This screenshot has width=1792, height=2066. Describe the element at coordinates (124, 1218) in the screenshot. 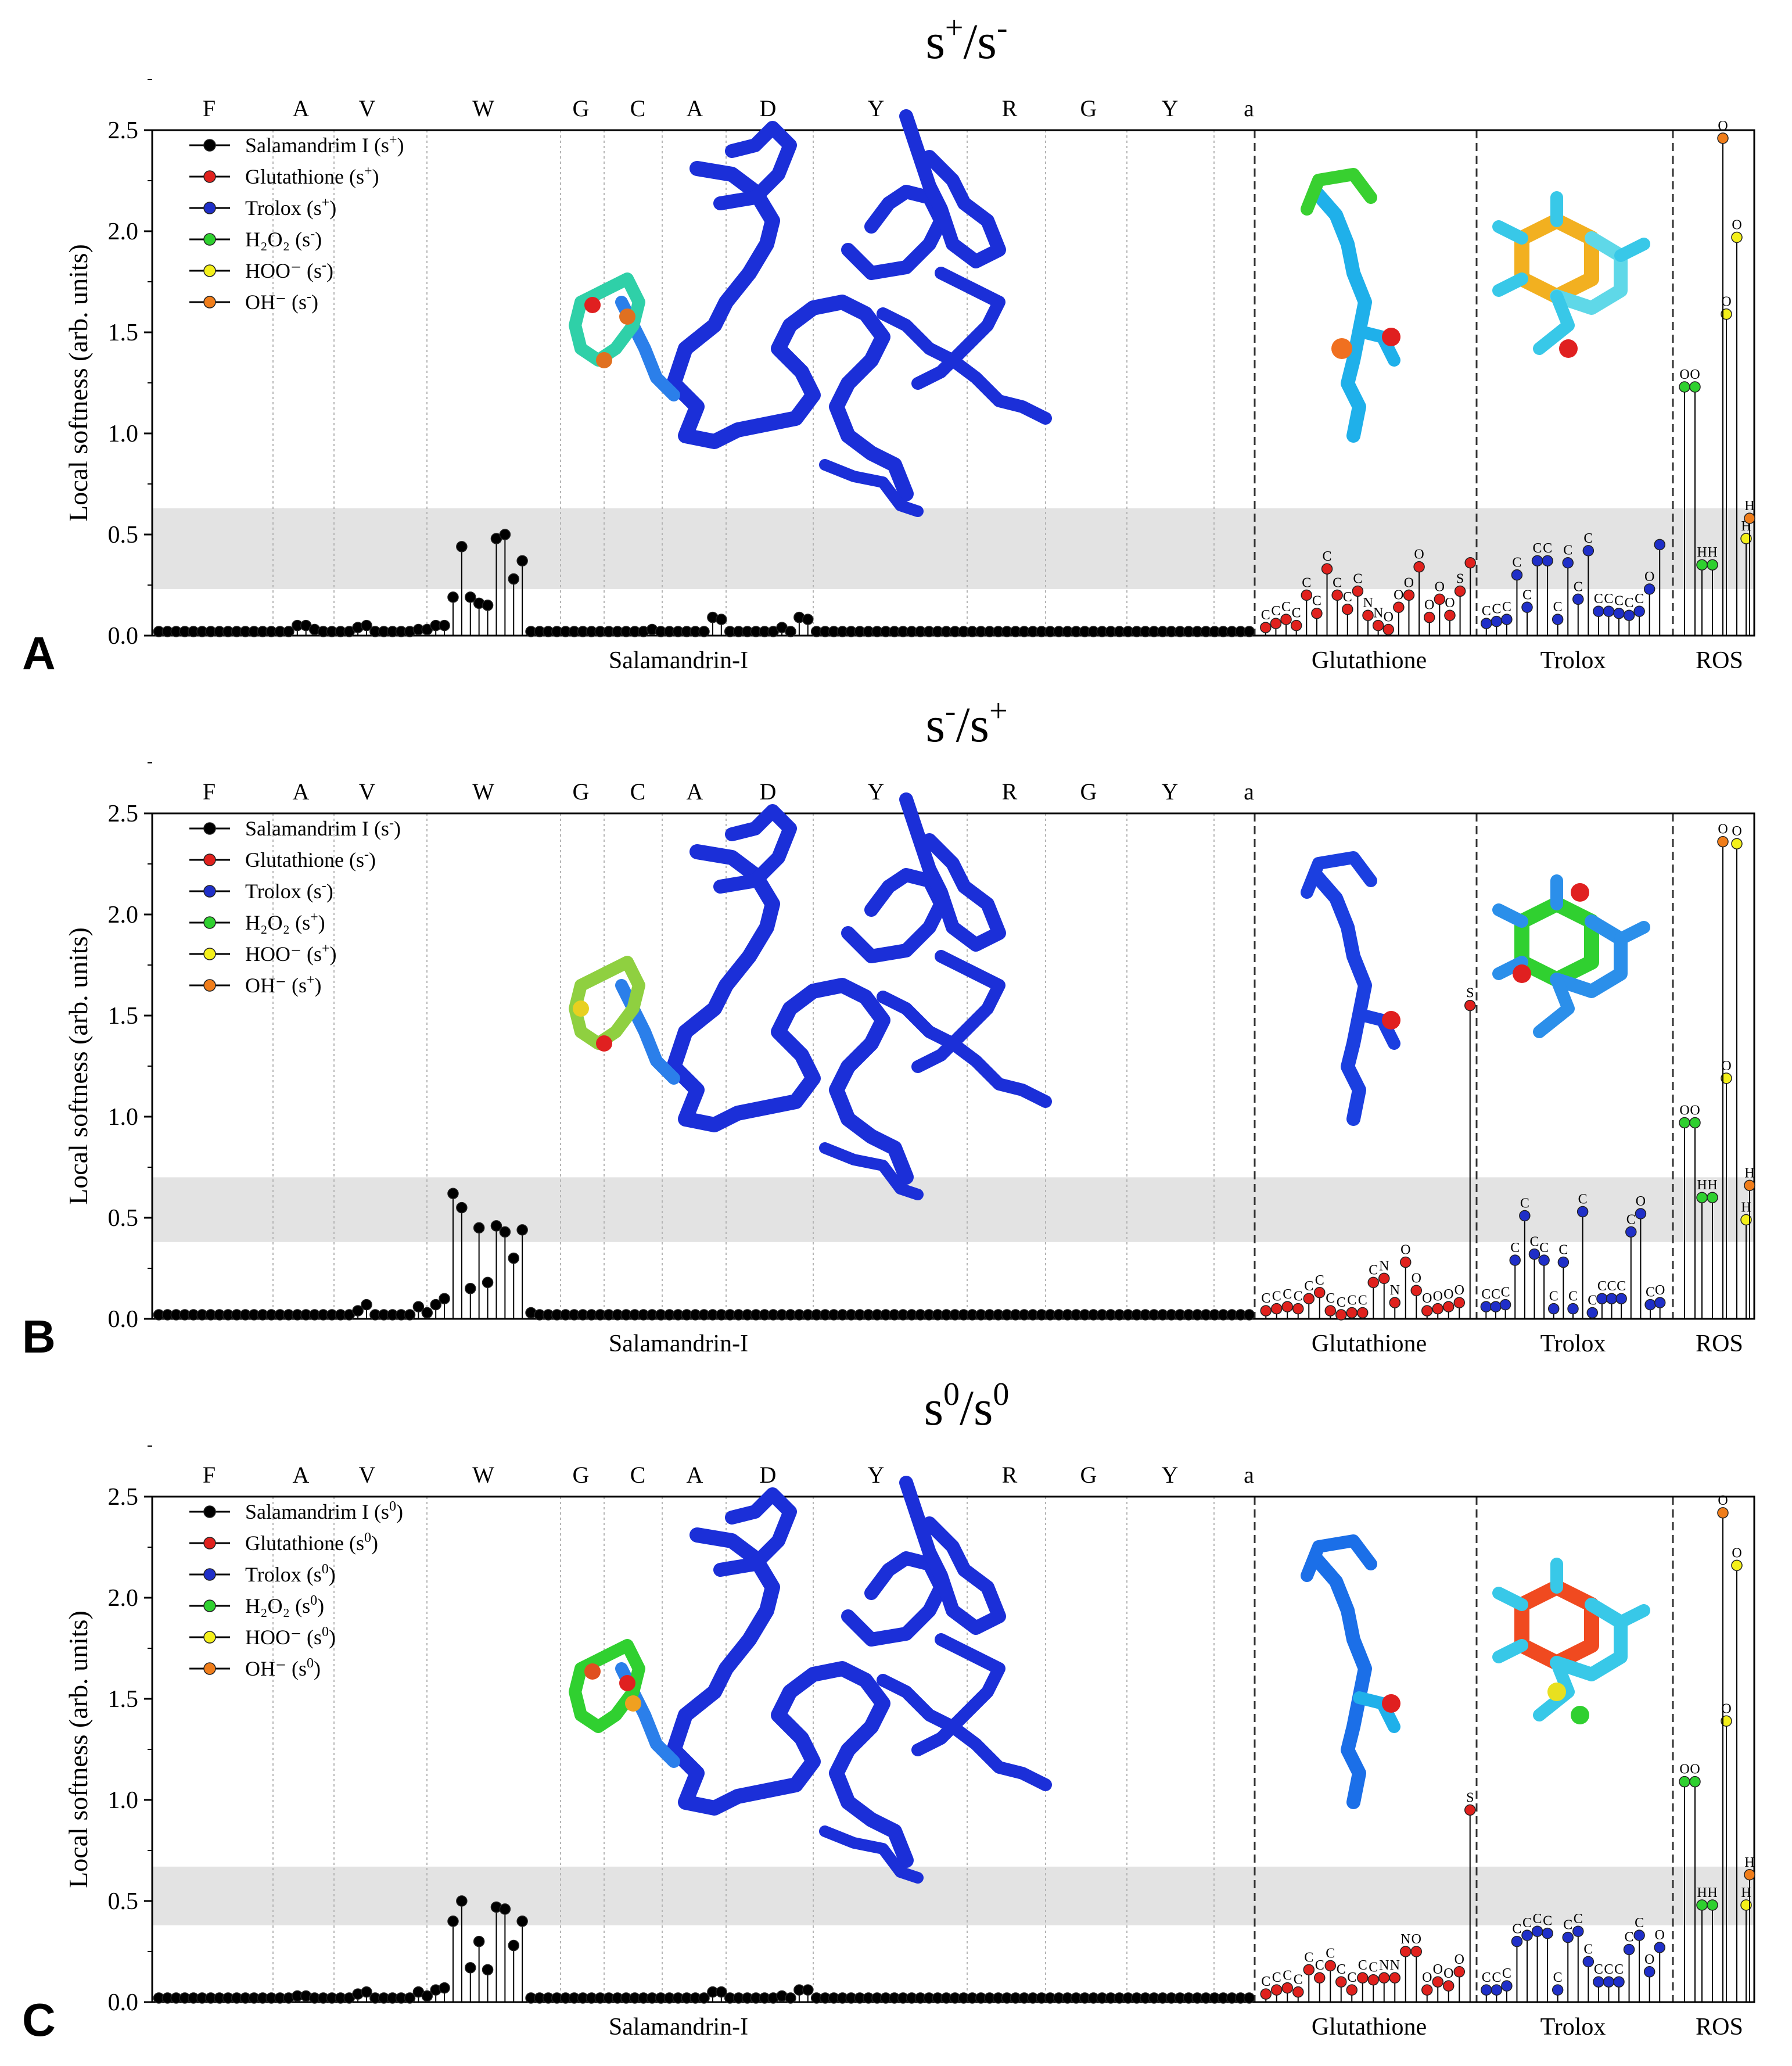

I see `ytick-label: 0.5` at that location.